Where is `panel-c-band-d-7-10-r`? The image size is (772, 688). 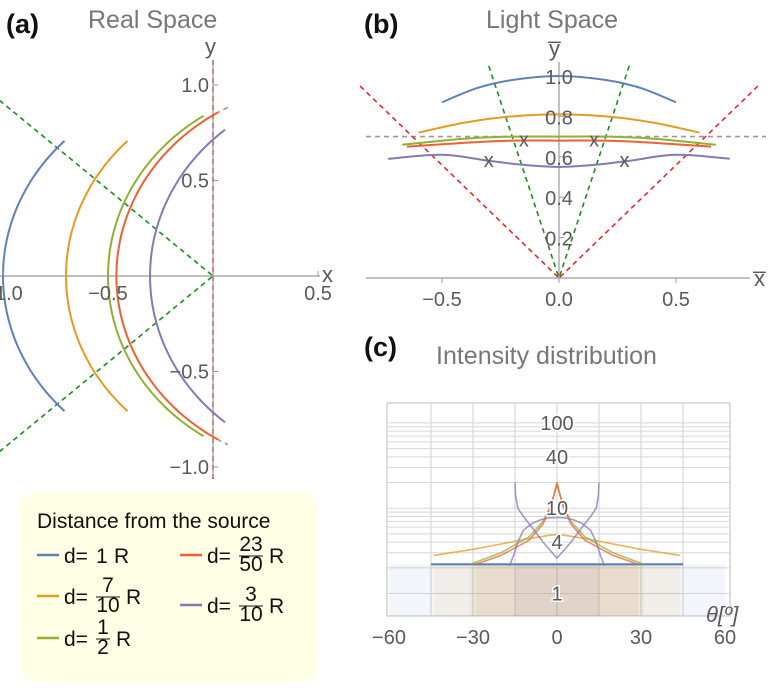
panel-c-band-d-7-10-r is located at coordinates (557, 590).